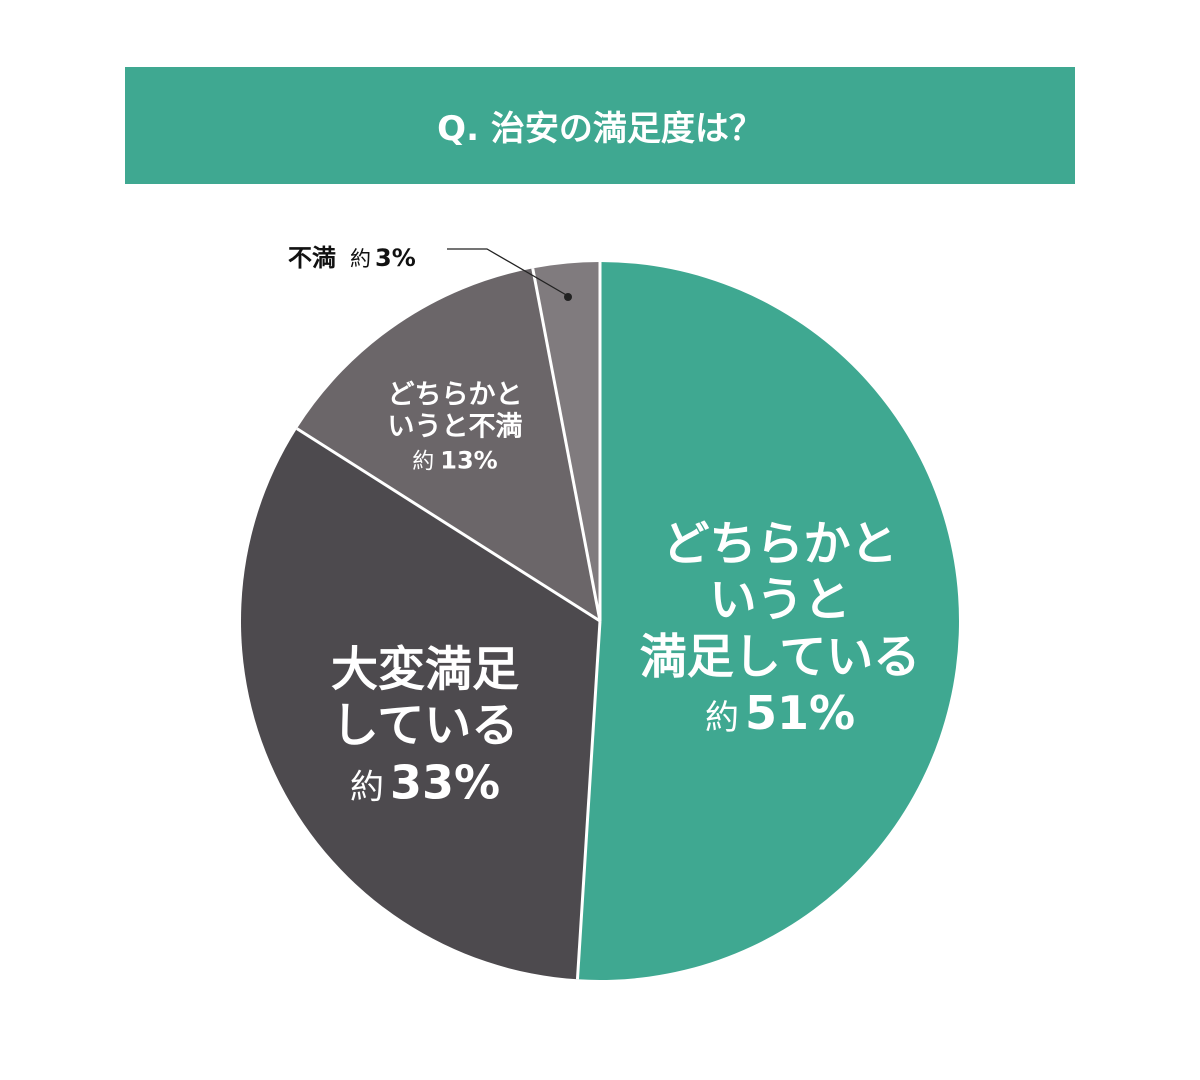  I want to click on slice-label-very-satisfied: 大変満足 している 約 33%, so click(425, 726).